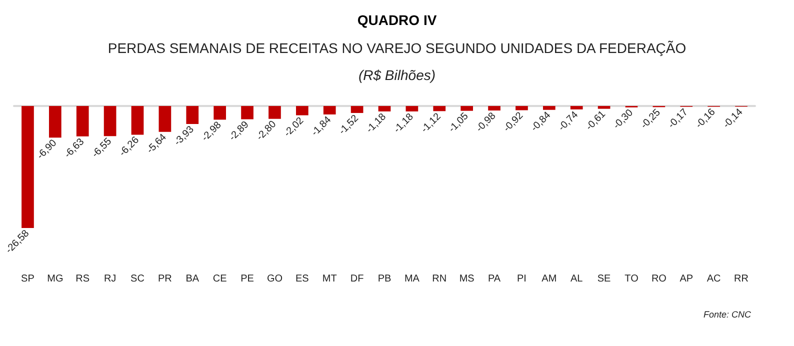  Describe the element at coordinates (193, 279) in the screenshot. I see `x-tick-label: BA` at that location.